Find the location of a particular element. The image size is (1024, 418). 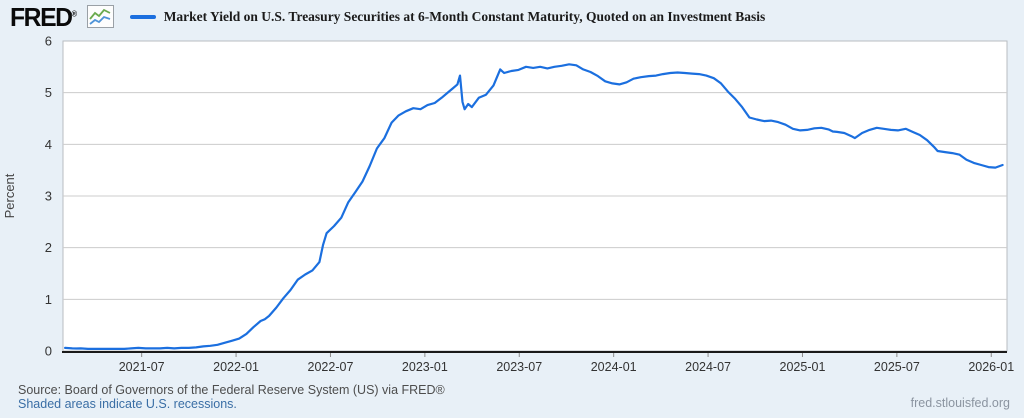

x-tick-label: 2026-01 is located at coordinates (991, 367).